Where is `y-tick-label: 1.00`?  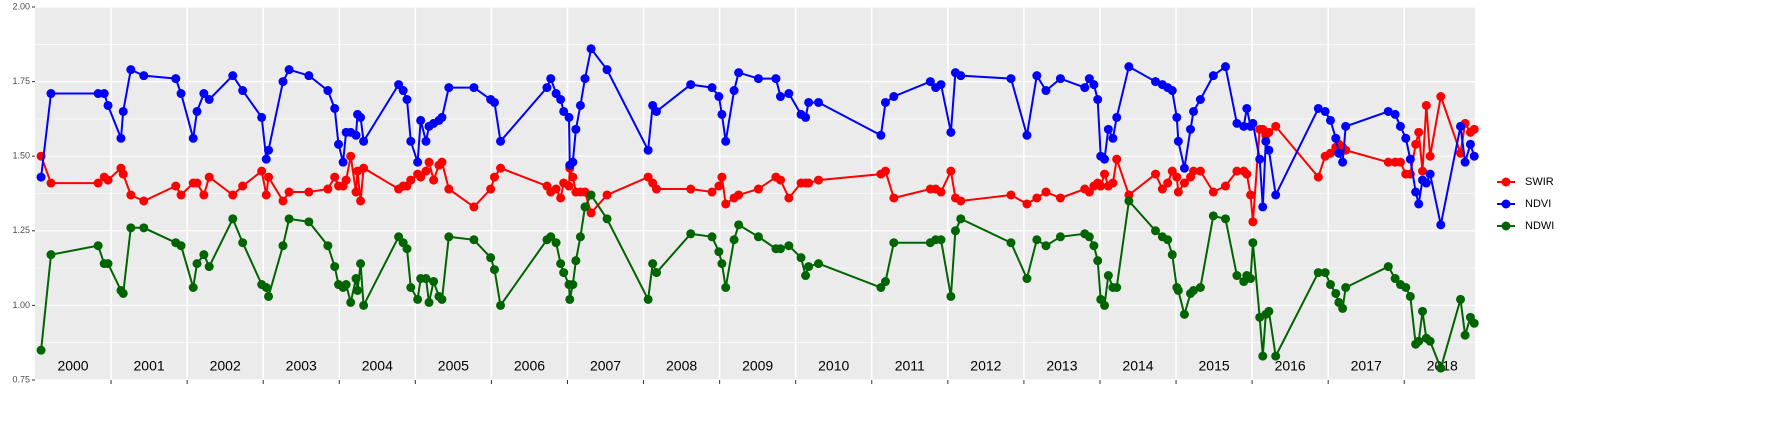 y-tick-label: 1.00 is located at coordinates (21, 305).